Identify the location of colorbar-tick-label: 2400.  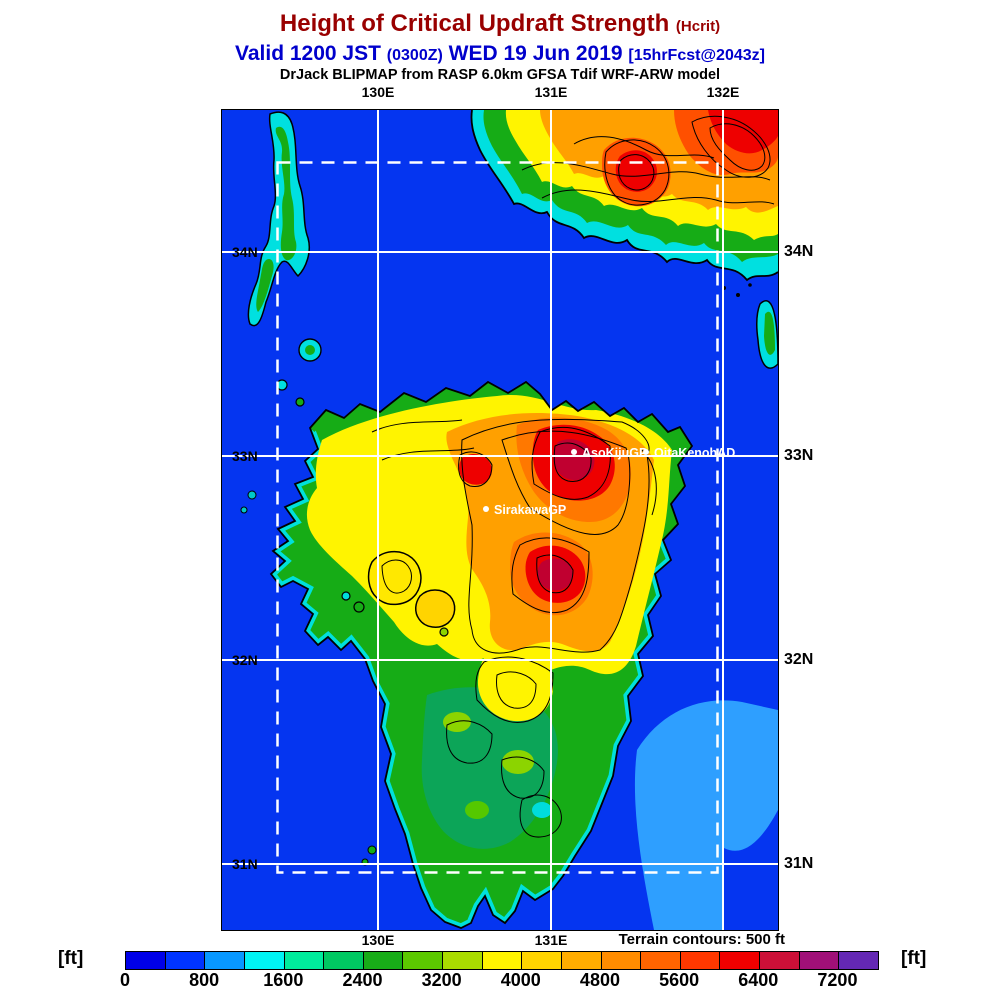
(362, 980).